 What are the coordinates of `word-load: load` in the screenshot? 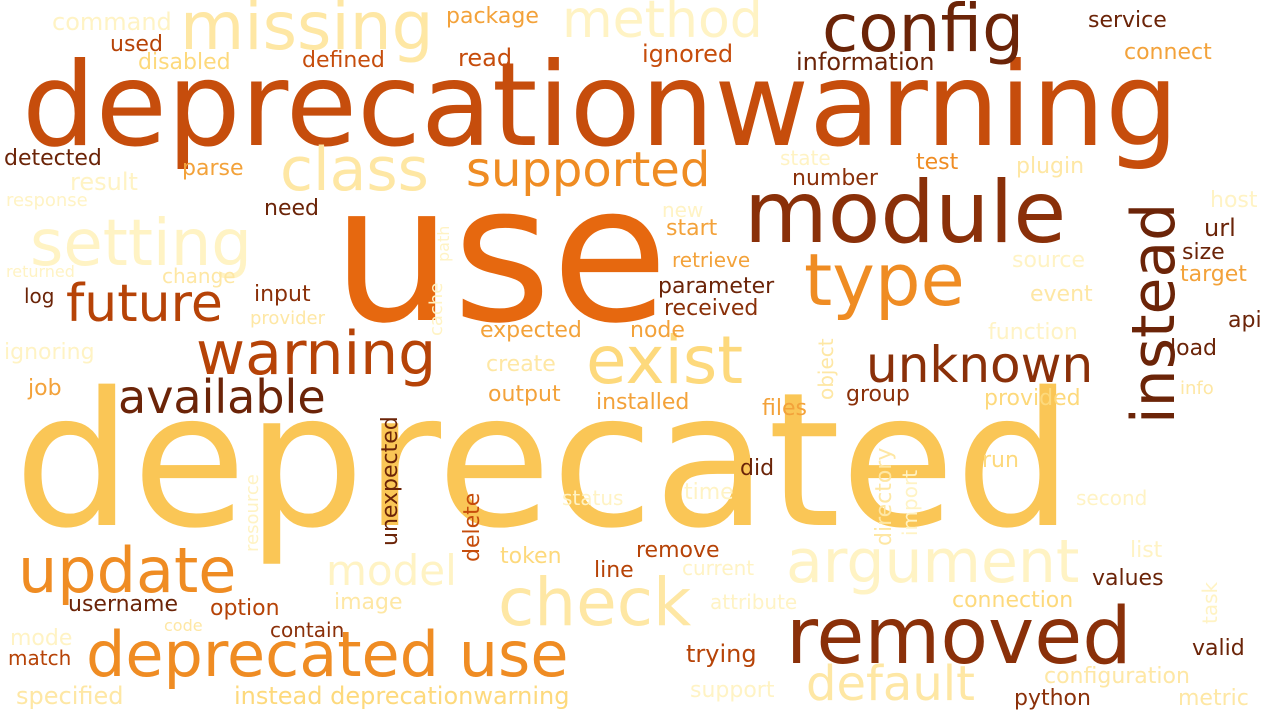 It's located at (1194, 348).